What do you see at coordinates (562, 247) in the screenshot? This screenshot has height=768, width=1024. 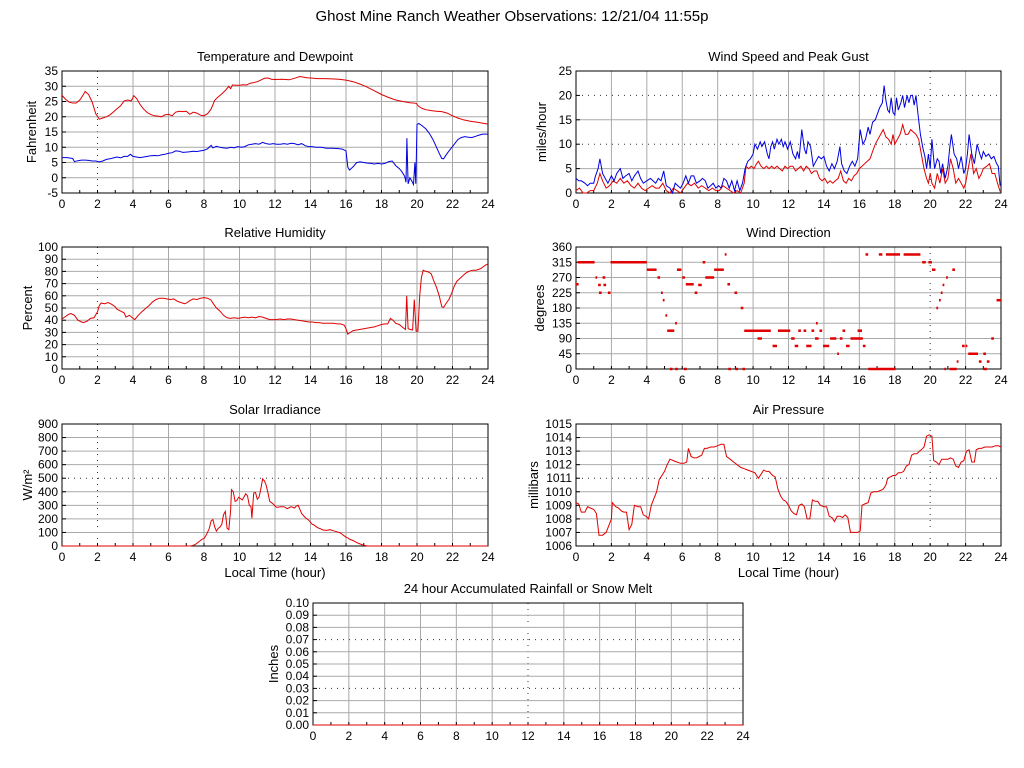 I see `y-tick-label: 360` at bounding box center [562, 247].